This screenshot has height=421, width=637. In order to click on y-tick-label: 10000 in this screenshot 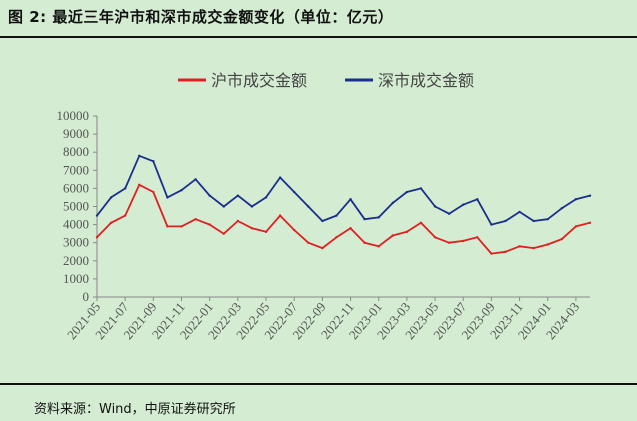, I will do `click(73, 115)`.